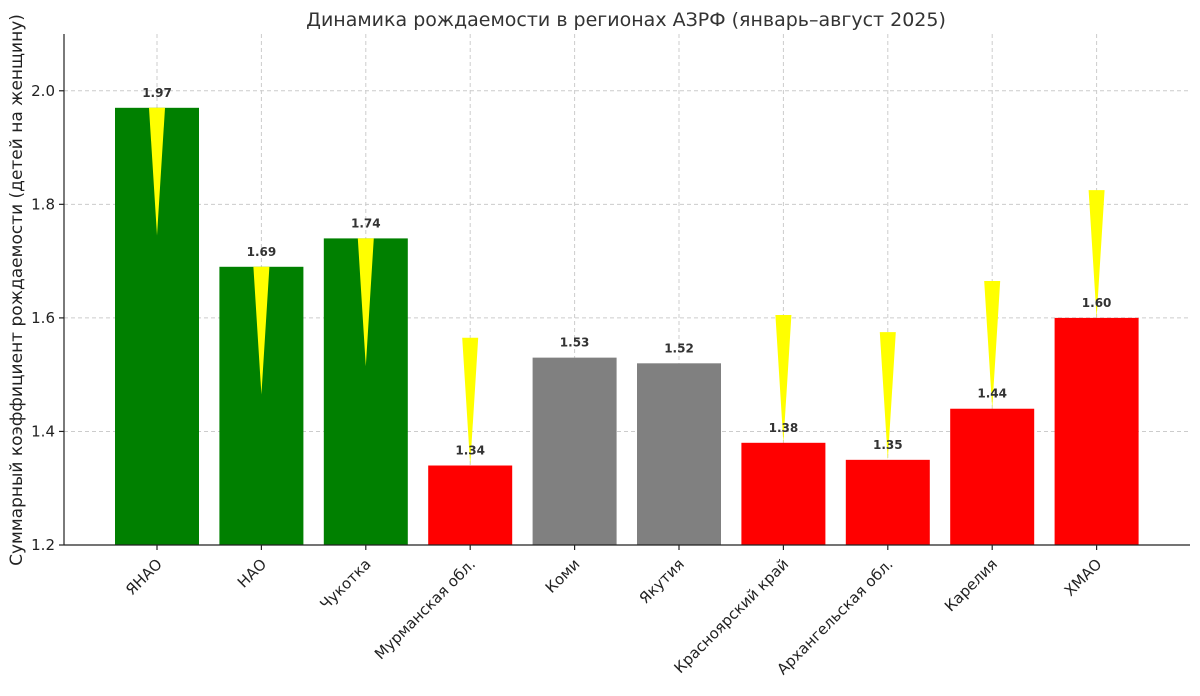 This screenshot has height=696, width=1200. What do you see at coordinates (43, 91) in the screenshot?
I see `y-tick-label: 2.0` at bounding box center [43, 91].